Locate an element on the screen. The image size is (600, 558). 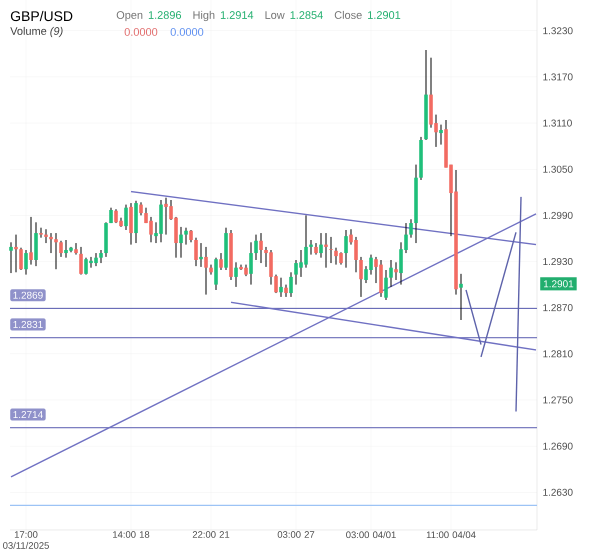
ref-line-label: 1.2869 is located at coordinates (28, 295).